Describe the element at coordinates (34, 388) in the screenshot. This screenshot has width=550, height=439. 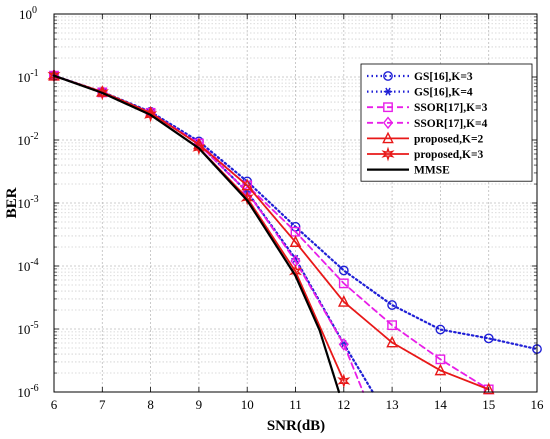
I see `y-tick-exponent: -6` at that location.